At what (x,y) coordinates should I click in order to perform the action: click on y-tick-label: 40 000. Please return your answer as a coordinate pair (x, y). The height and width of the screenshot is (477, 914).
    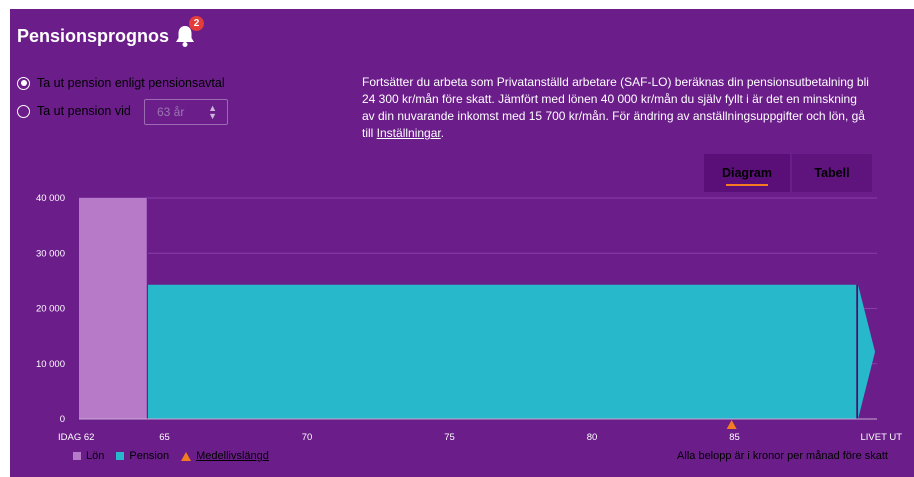
    Looking at the image, I should click on (50, 198).